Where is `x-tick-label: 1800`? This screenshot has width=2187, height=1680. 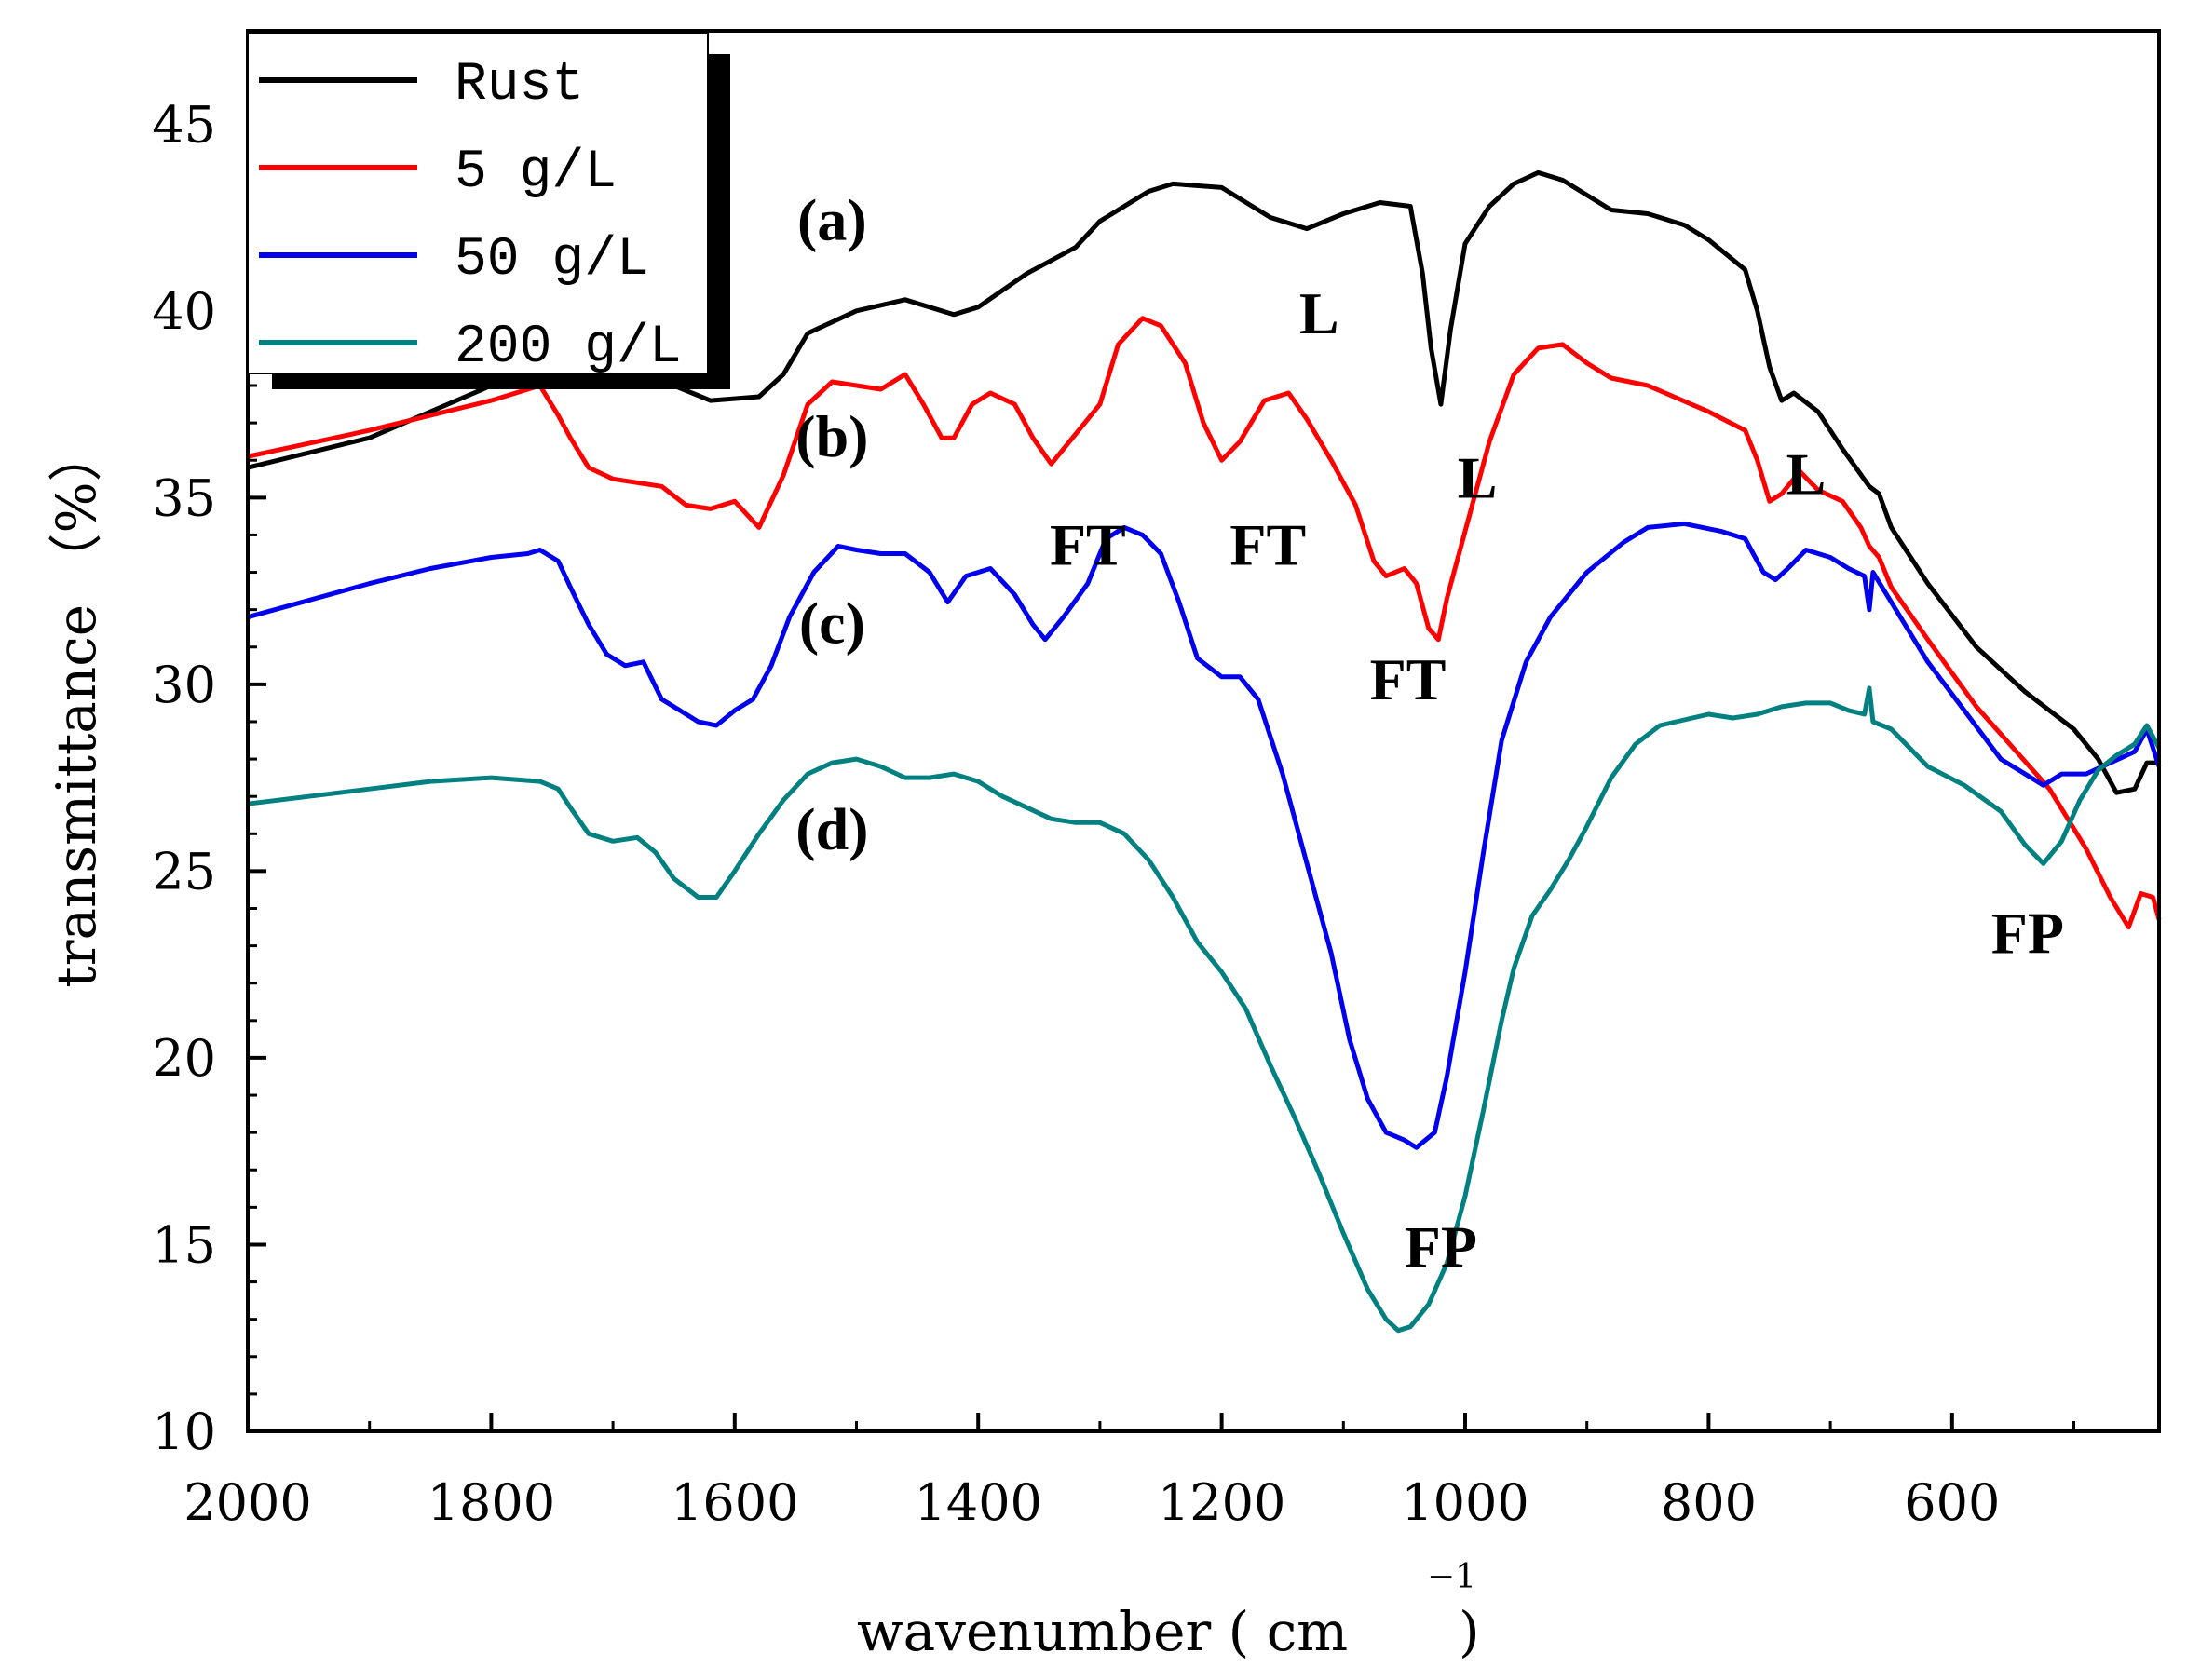
x-tick-label: 1800 is located at coordinates (491, 1502).